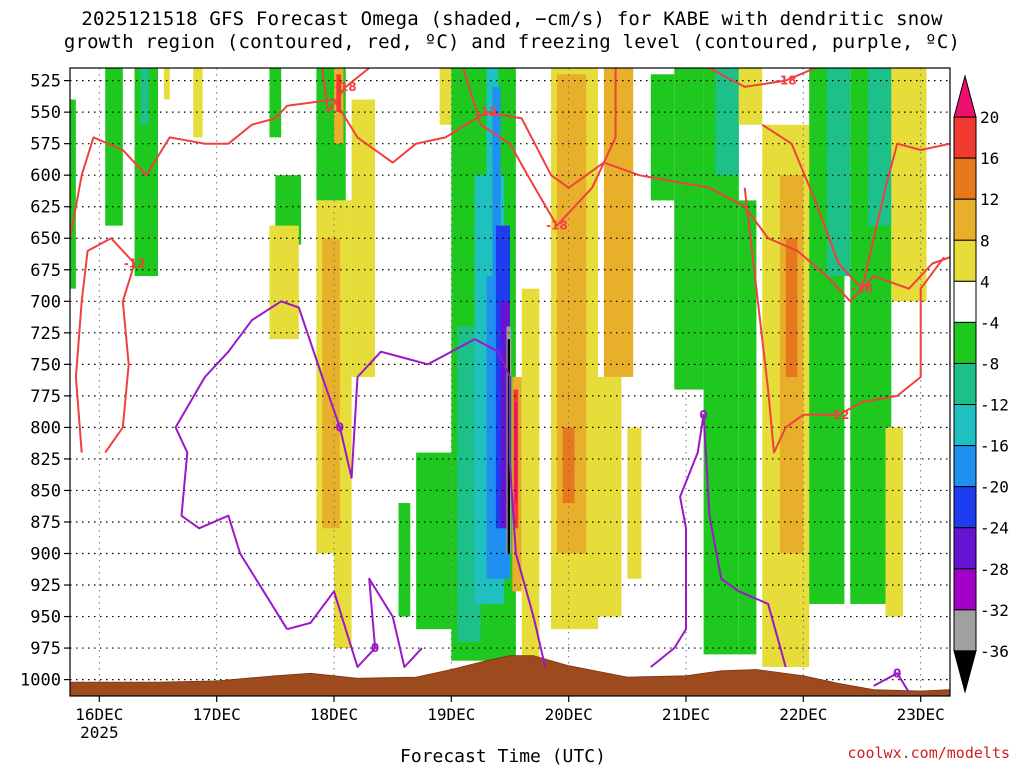  What do you see at coordinates (40, 681) in the screenshot?
I see `y-tick-label: 1000` at bounding box center [40, 681].